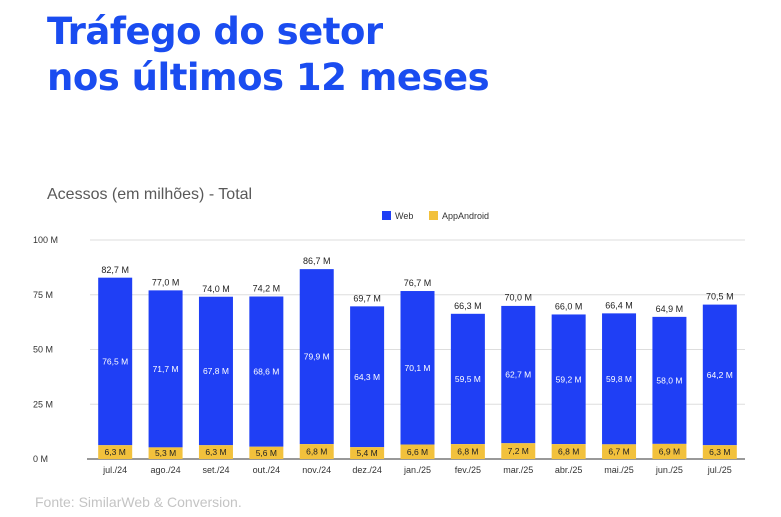  What do you see at coordinates (670, 309) in the screenshot?
I see `data-label-total: 64,9 M` at bounding box center [670, 309].